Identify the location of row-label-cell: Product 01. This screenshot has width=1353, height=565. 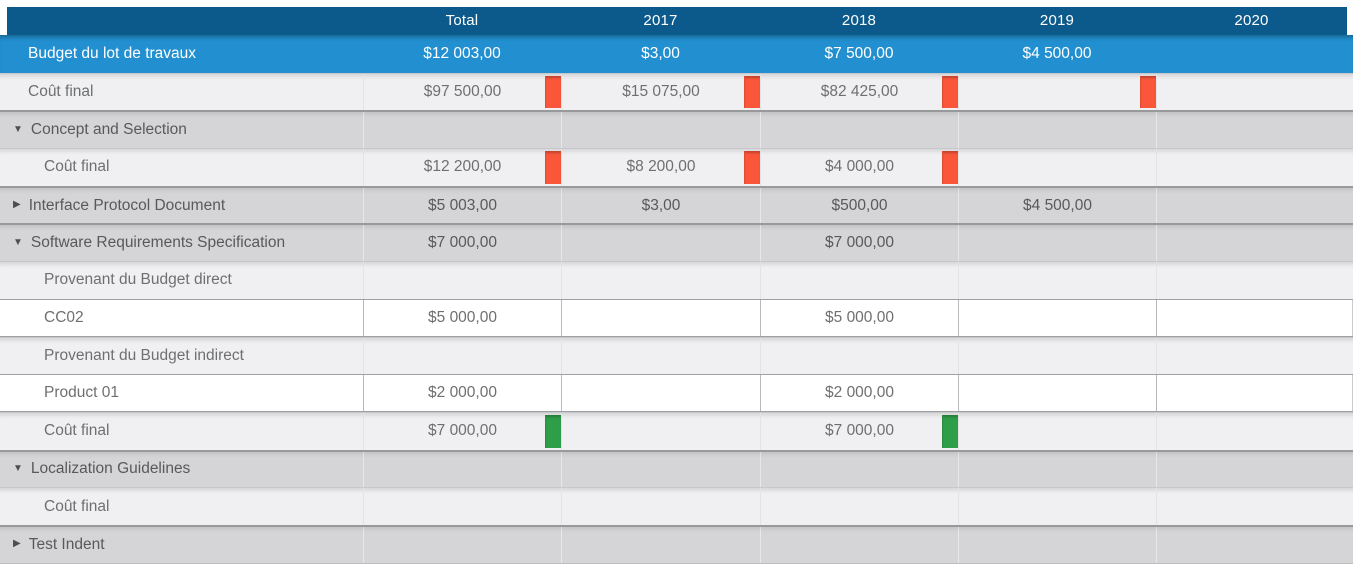
(181, 393).